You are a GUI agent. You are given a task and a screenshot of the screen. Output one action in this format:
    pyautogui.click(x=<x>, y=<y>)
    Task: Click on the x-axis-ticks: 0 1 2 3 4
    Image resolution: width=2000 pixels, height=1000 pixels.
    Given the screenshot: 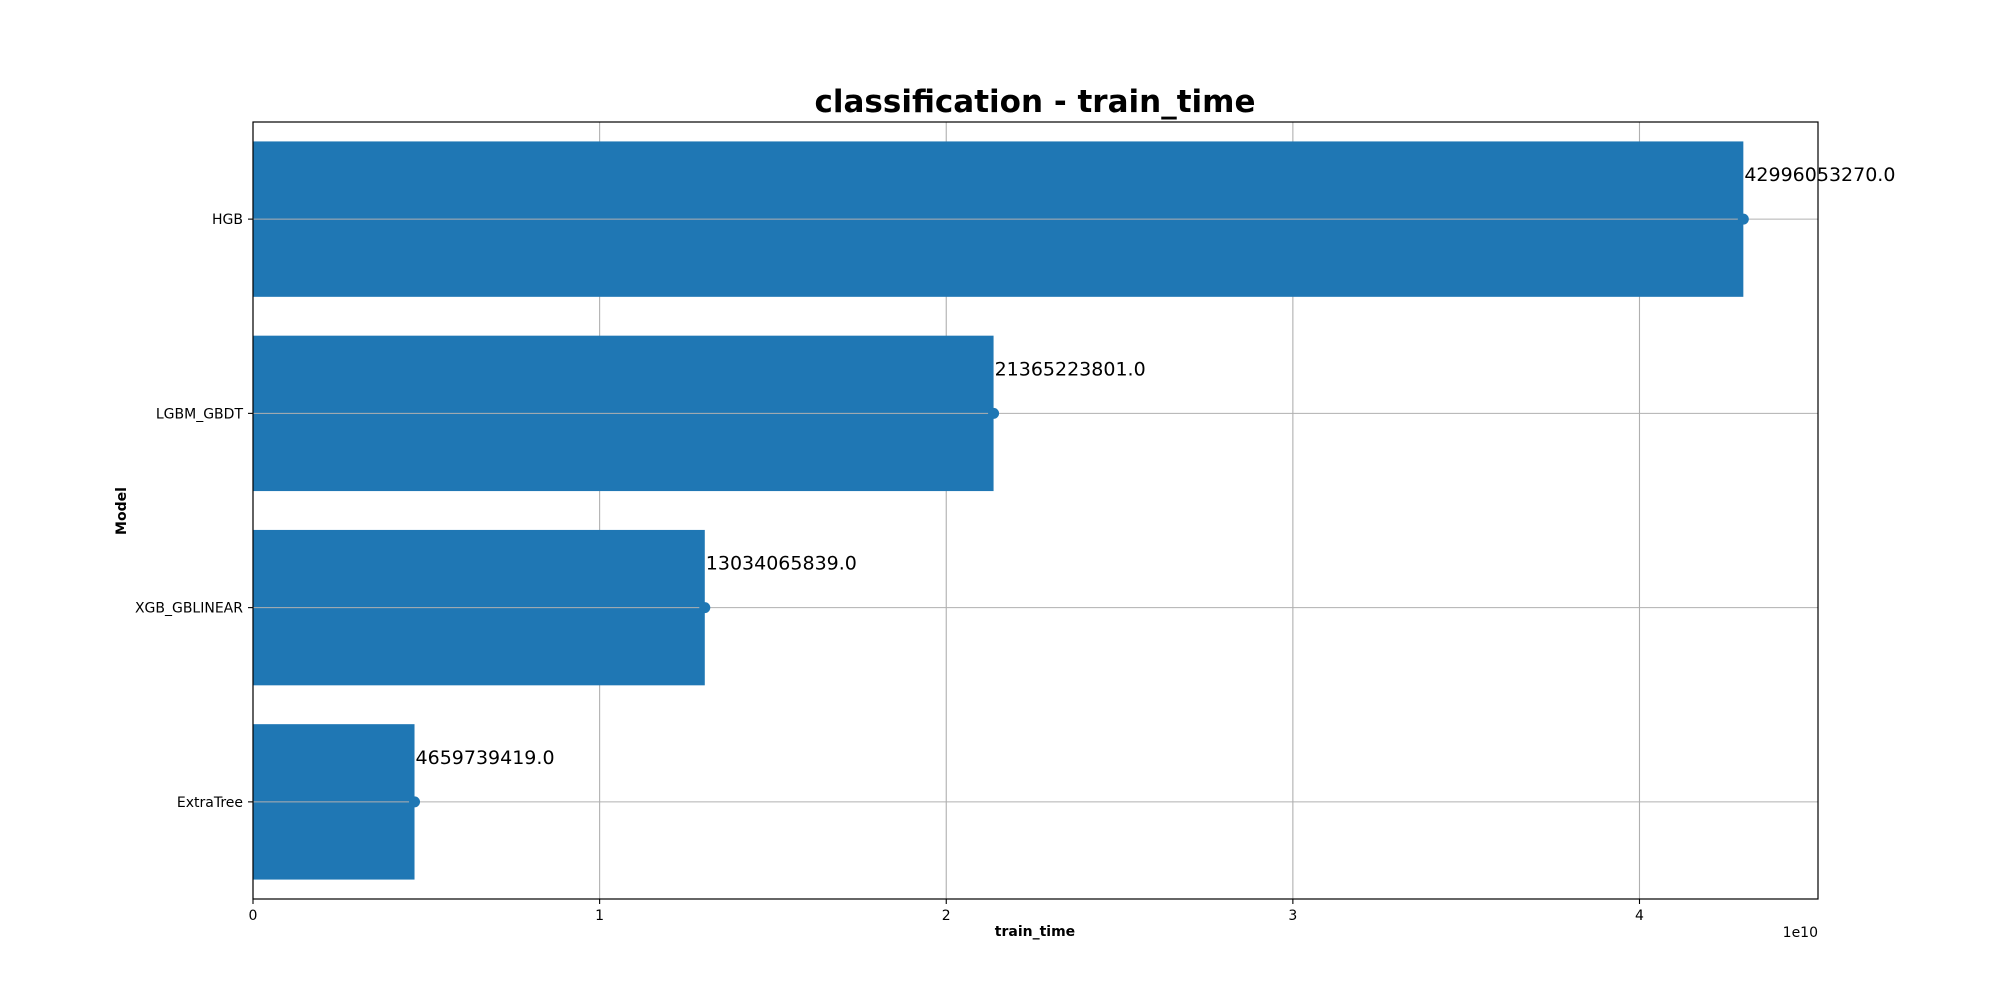 What is the action you would take?
    pyautogui.click(x=946, y=911)
    